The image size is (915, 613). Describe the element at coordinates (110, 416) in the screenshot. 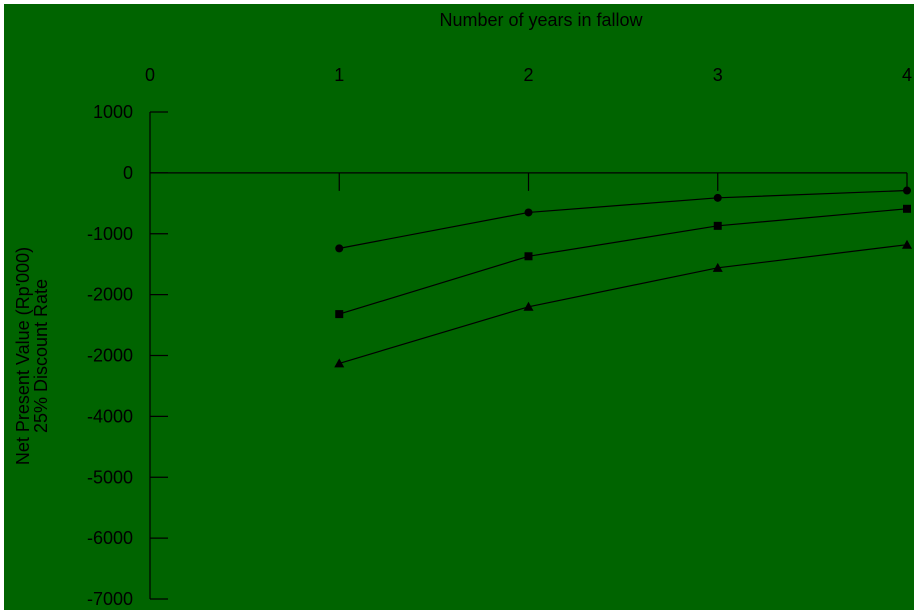

I see `y-tick-label: -4000` at that location.